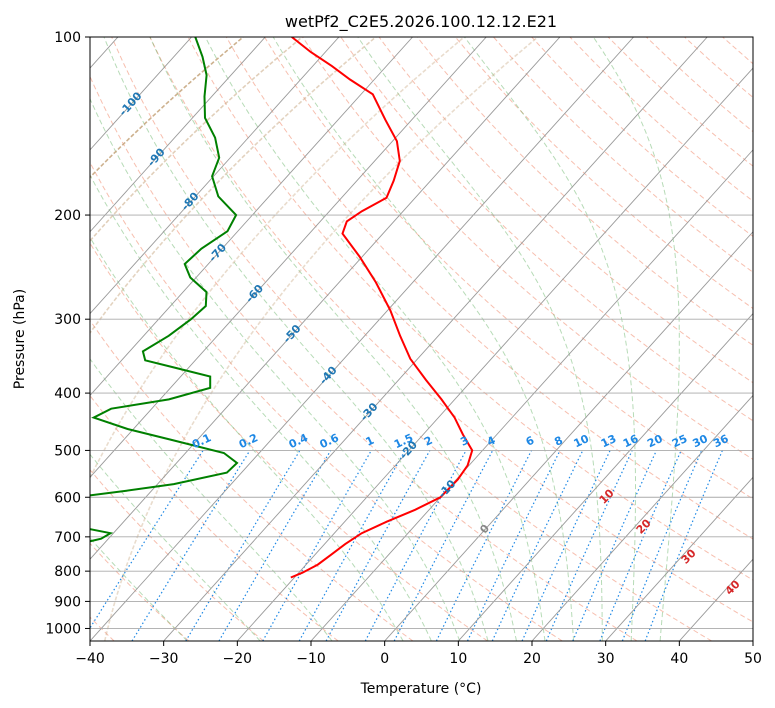  What do you see at coordinates (164, 659) in the screenshot?
I see `x-tick-label: −30` at bounding box center [164, 659].